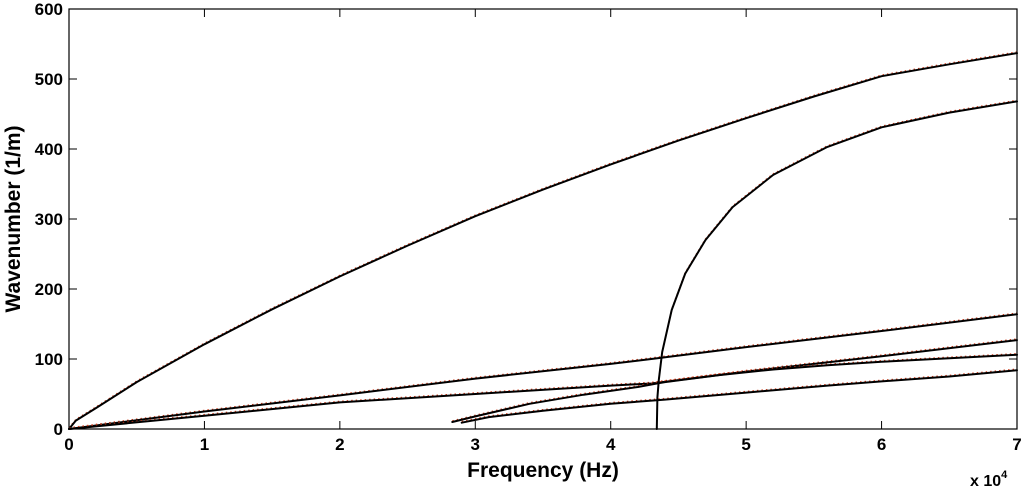  I want to click on x-tick-label: 0, so click(68, 444).